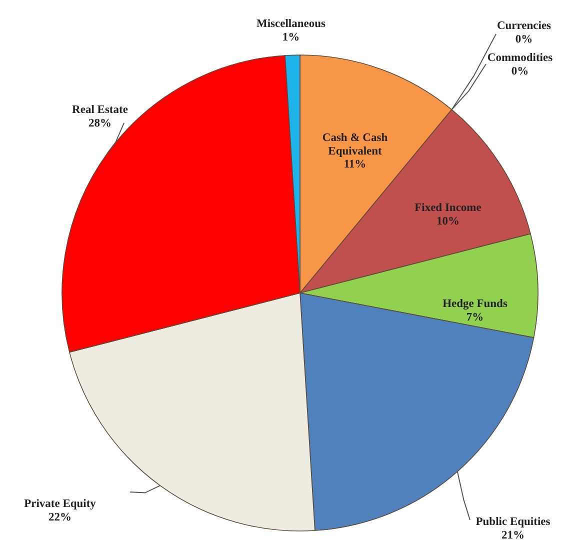 The width and height of the screenshot is (572, 550). I want to click on slice-label: Hedge Funds, so click(475, 304).